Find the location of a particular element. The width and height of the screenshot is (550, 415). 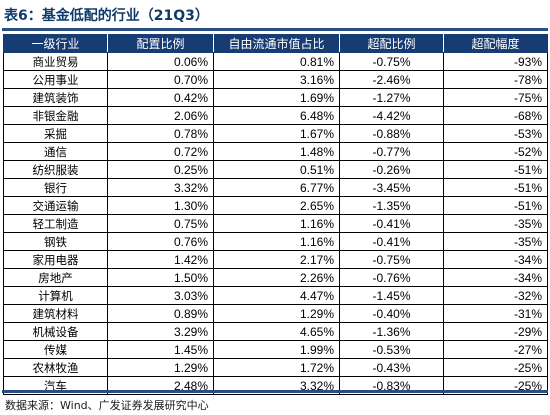

industry-cell: 银行 is located at coordinates (55, 187).